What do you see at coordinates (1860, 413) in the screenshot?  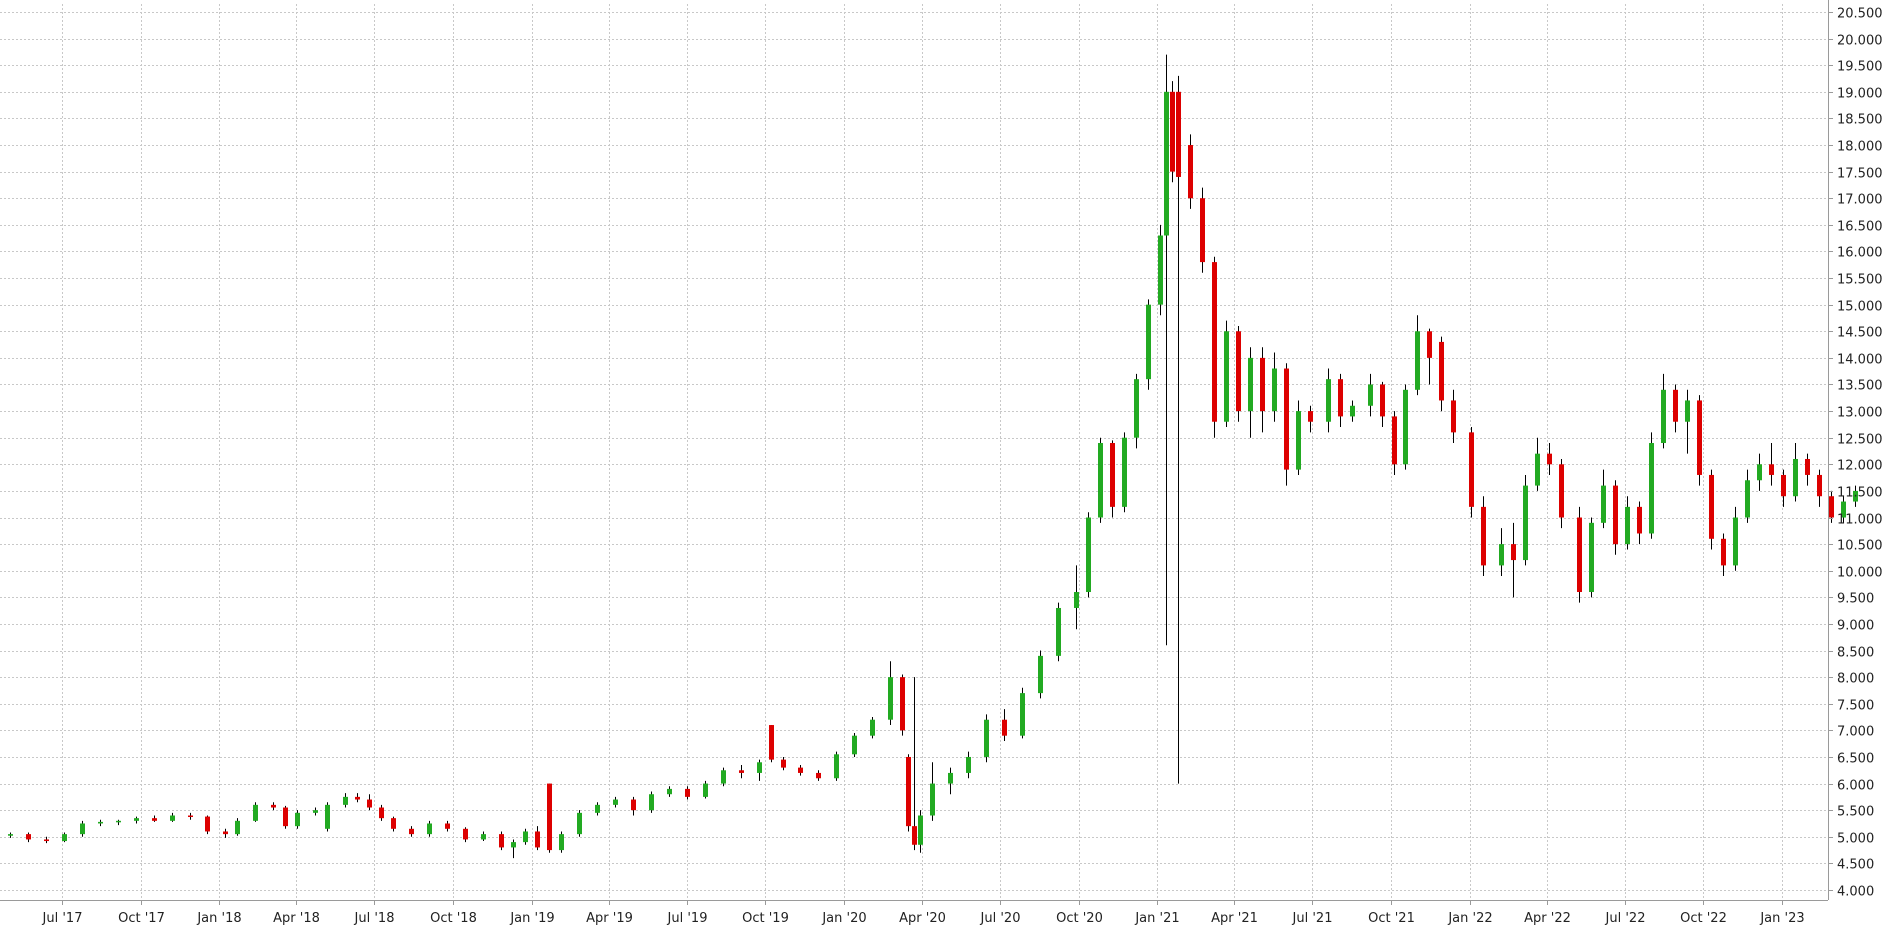 I see `y-tick-label: 13.000` at bounding box center [1860, 413].